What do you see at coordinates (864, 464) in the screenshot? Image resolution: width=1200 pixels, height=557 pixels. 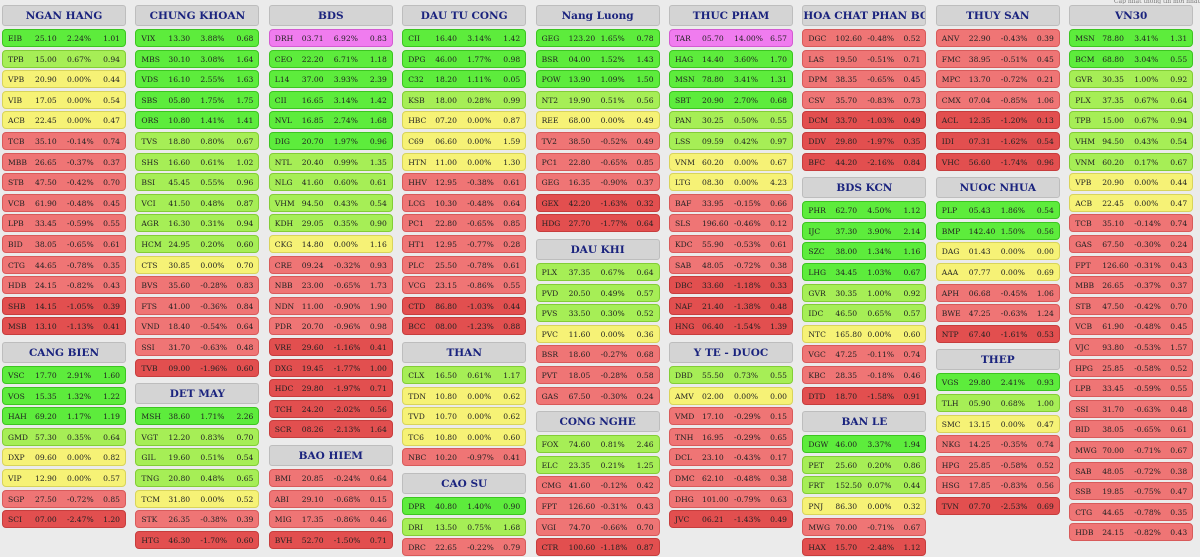 I see `stock-row: PET 25.60 0.20% 0.86` at bounding box center [864, 464].